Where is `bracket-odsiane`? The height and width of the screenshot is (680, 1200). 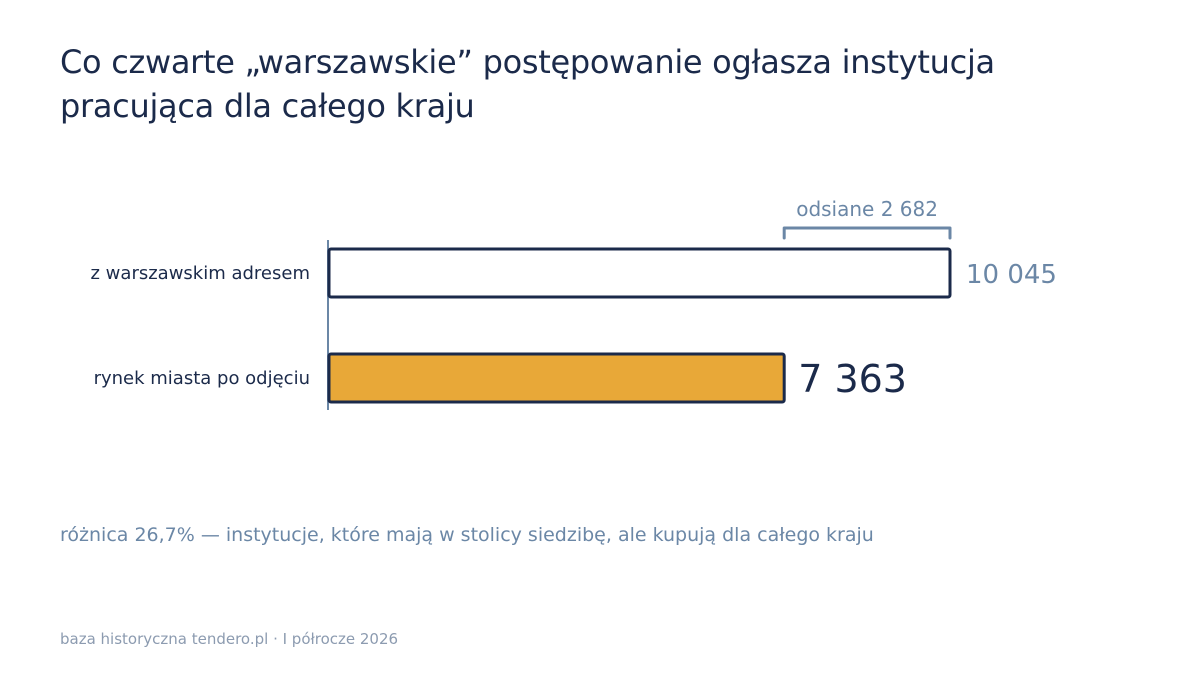 bracket-odsiane is located at coordinates (867, 233).